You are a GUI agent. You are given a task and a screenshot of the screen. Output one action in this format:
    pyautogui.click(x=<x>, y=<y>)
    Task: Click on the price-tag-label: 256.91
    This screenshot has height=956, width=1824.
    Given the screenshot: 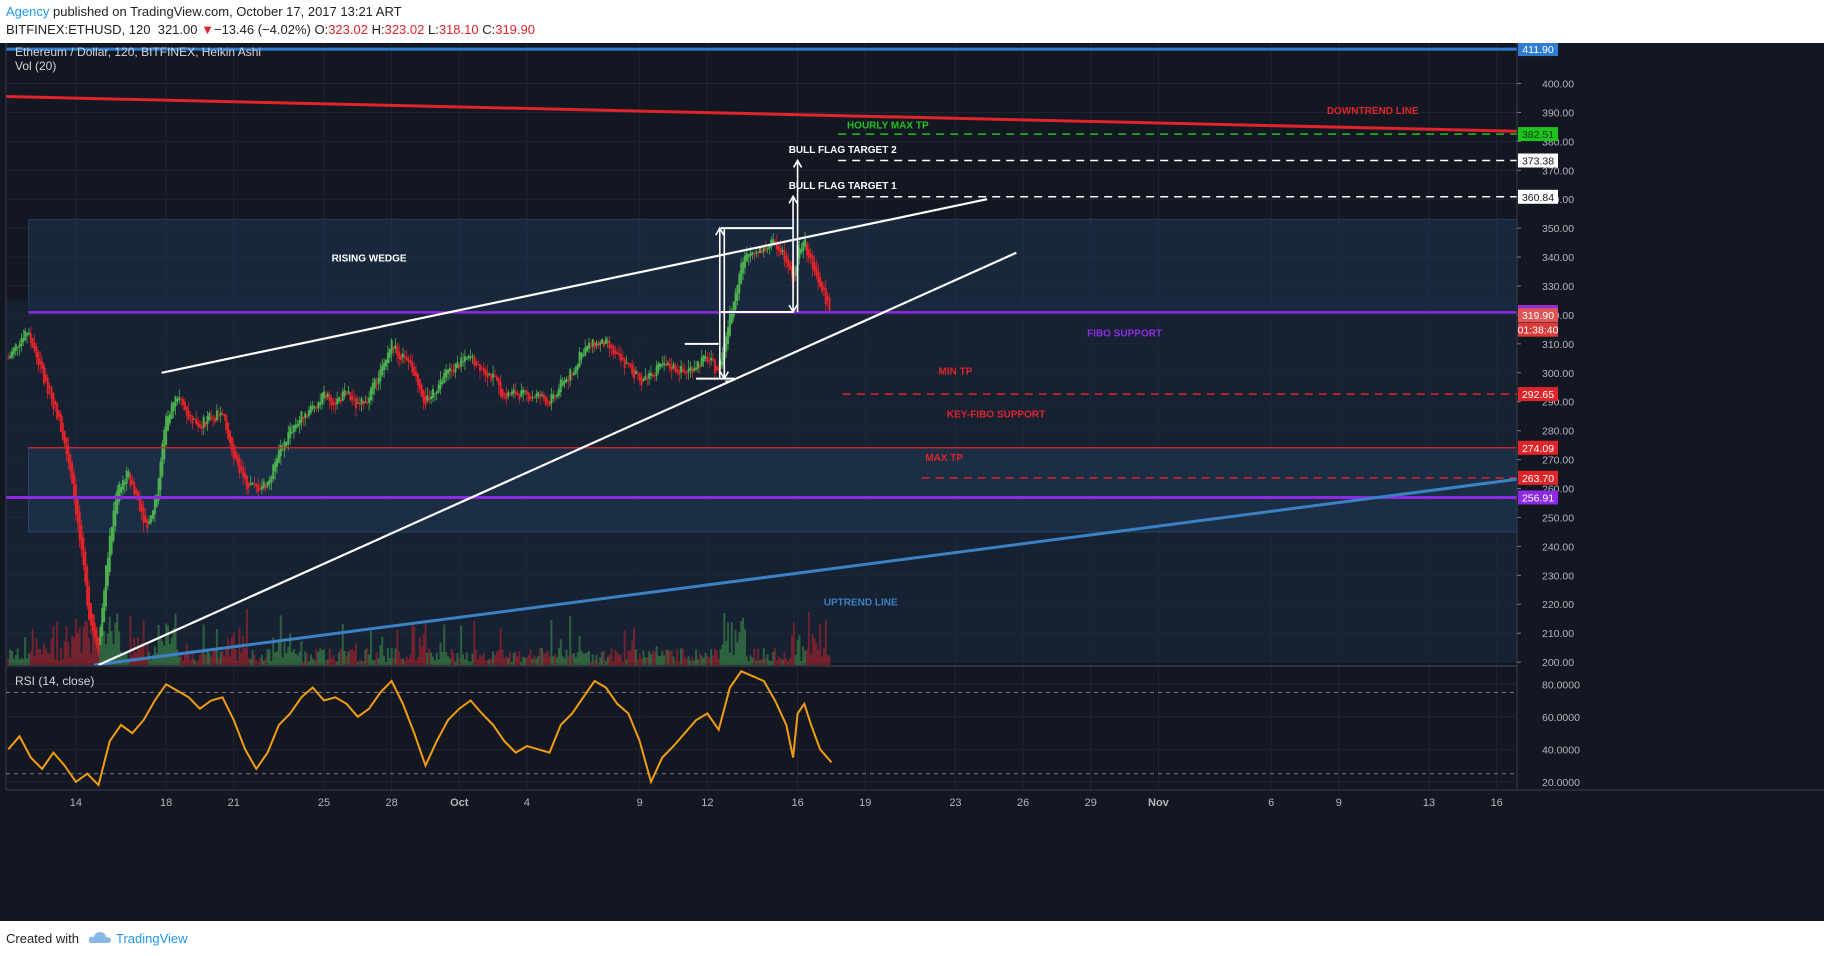 What is the action you would take?
    pyautogui.click(x=1538, y=498)
    